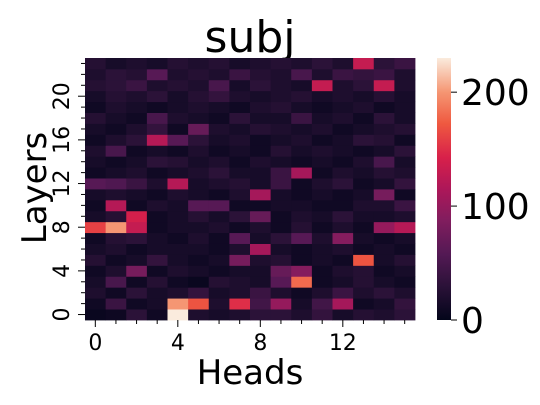 The image size is (540, 405). What do you see at coordinates (490, 207) in the screenshot?
I see `colorbar-ticks: 0 100 200` at bounding box center [490, 207].